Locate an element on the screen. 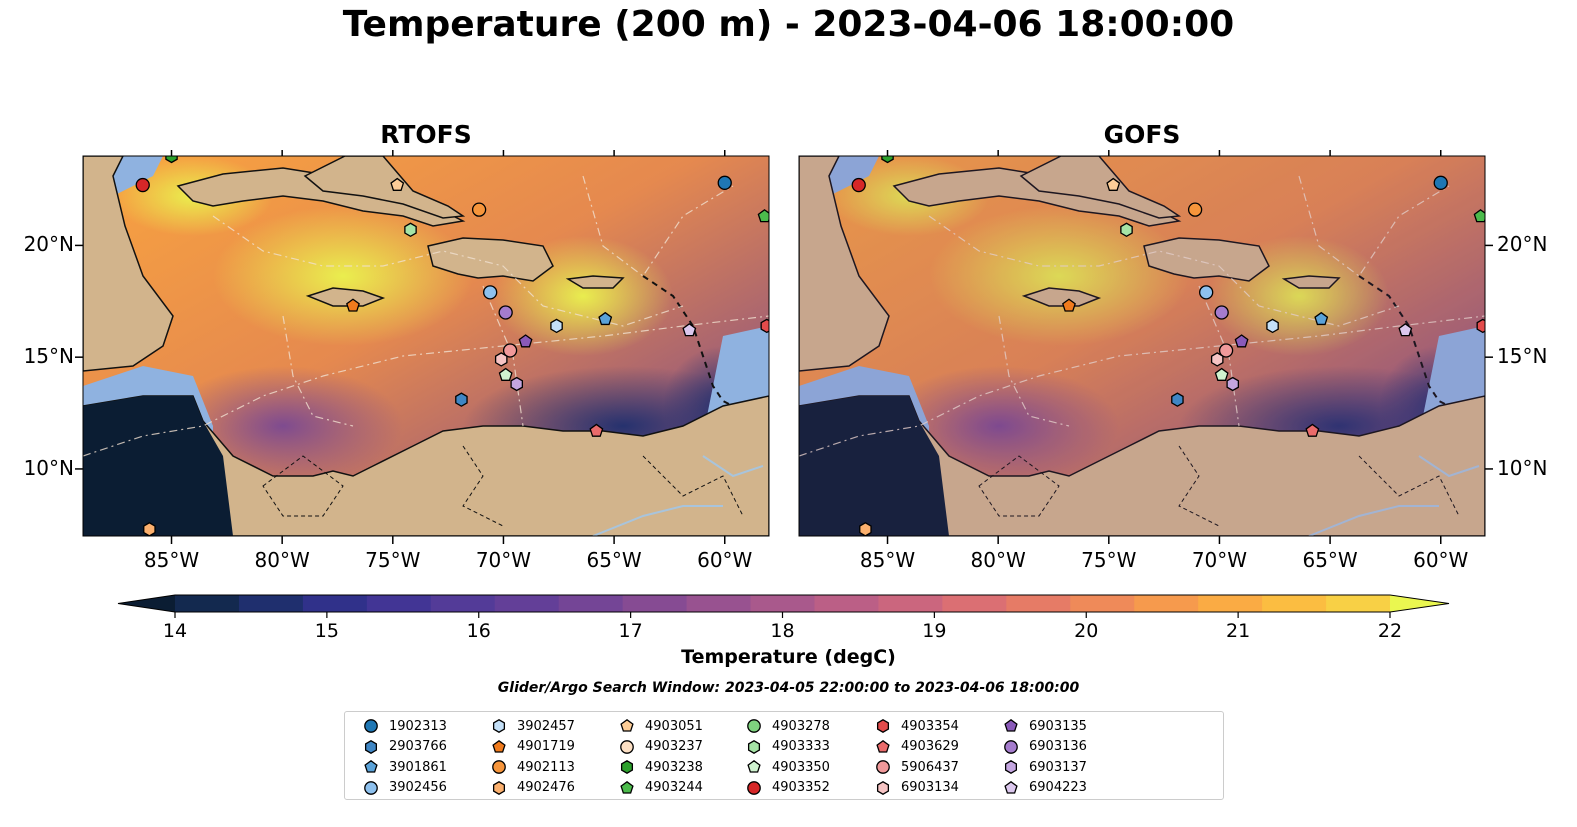  float-marker-4903352-gofs is located at coordinates (858, 185).